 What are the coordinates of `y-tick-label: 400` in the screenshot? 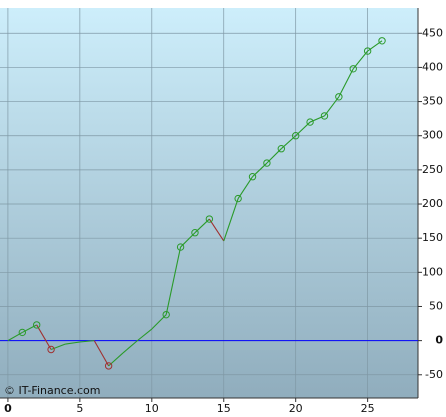 It's located at (432, 66).